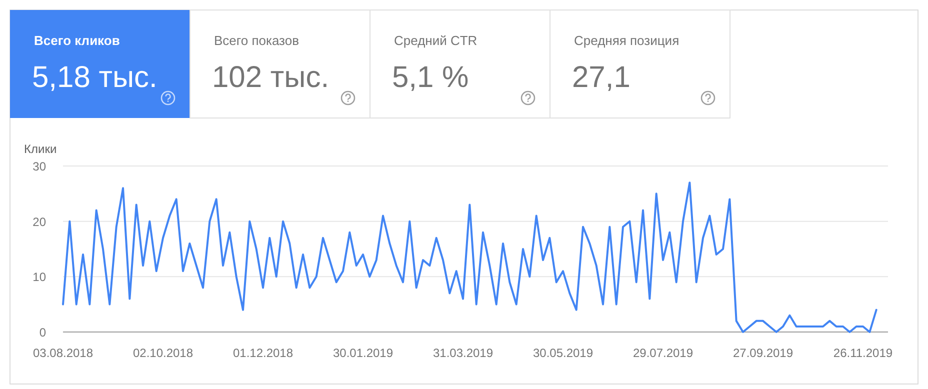  What do you see at coordinates (95, 77) in the screenshot?
I see `text: 5,18 тыс.` at bounding box center [95, 77].